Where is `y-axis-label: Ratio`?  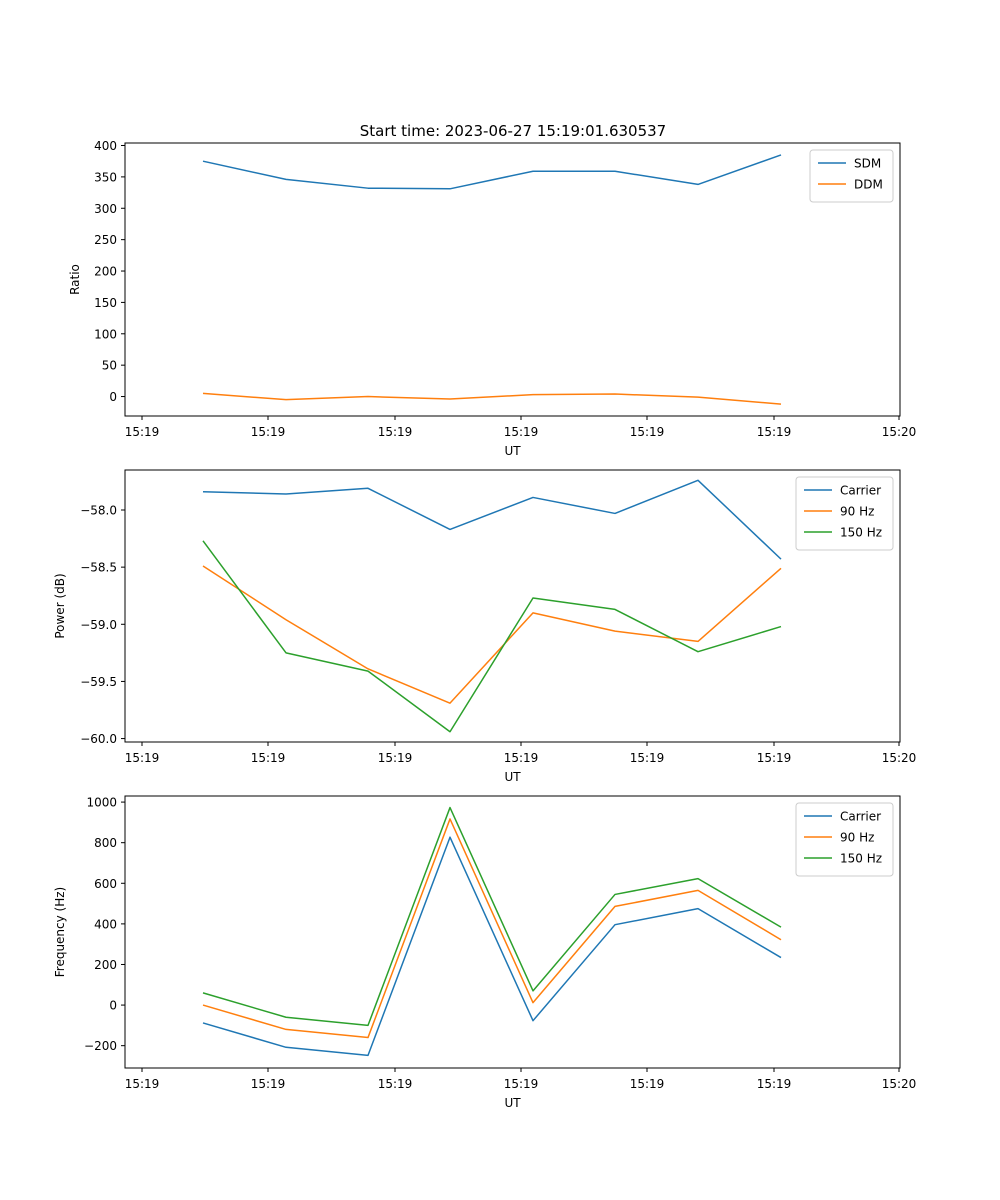 y-axis-label: Ratio is located at coordinates (75, 279).